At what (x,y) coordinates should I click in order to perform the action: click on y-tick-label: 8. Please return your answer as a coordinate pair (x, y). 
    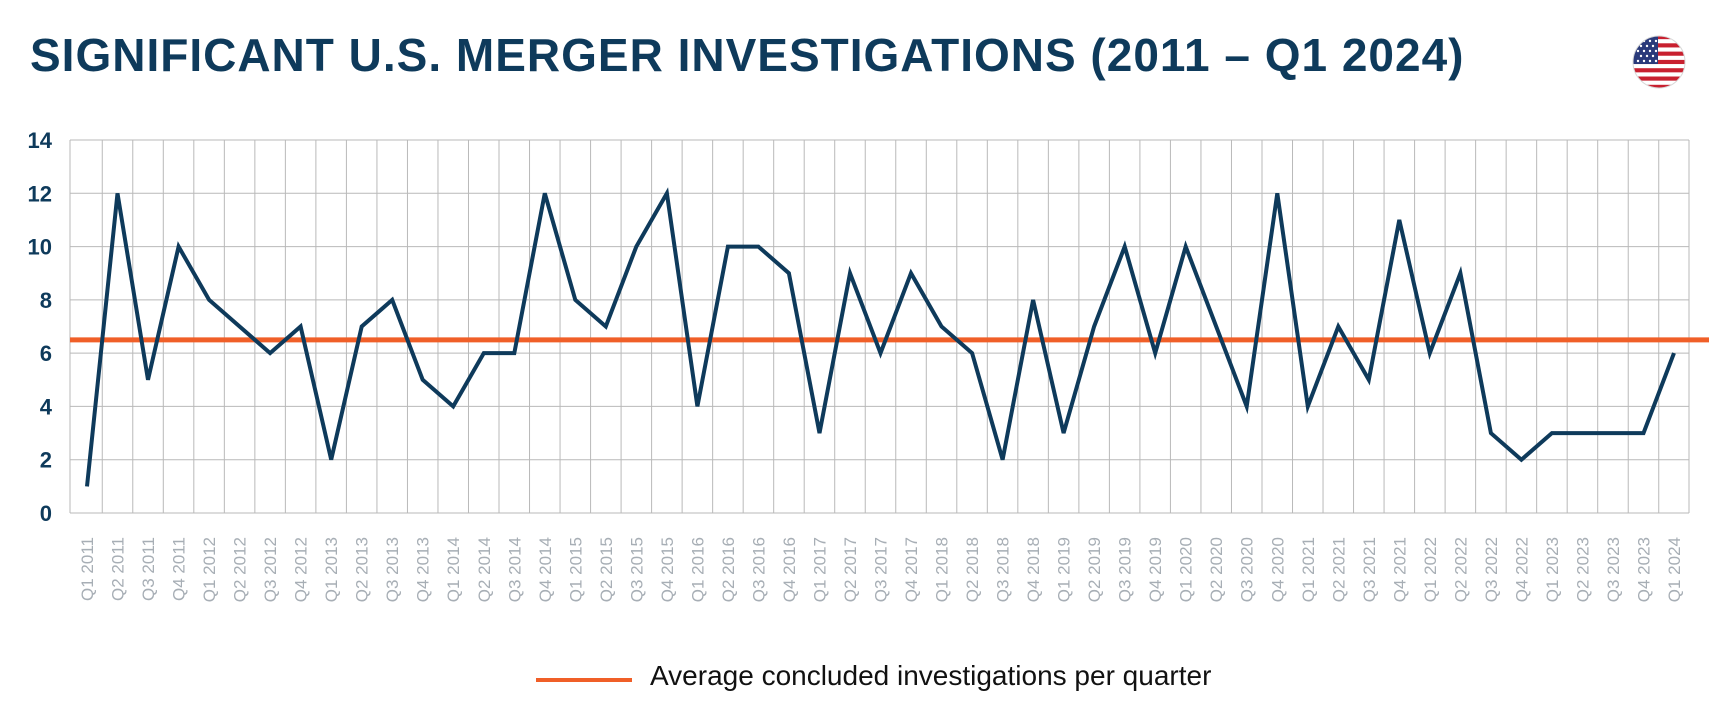
    Looking at the image, I should click on (46, 300).